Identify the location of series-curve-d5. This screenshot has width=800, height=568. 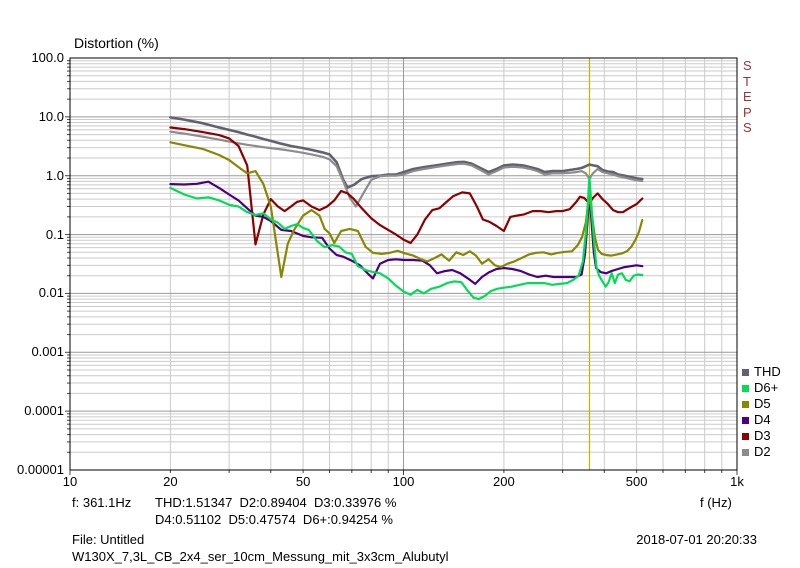
(406, 210).